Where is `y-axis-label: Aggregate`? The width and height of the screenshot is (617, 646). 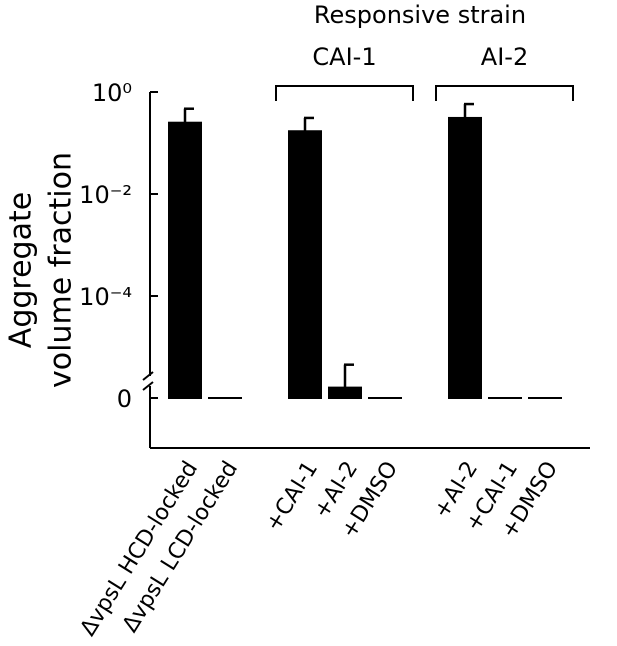
y-axis-label: Aggregate is located at coordinates (21, 270).